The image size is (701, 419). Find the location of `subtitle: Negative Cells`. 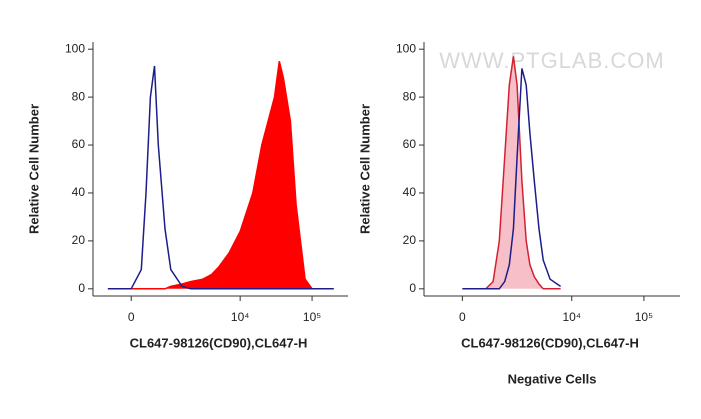

subtitle: Negative Cells is located at coordinates (552, 378).